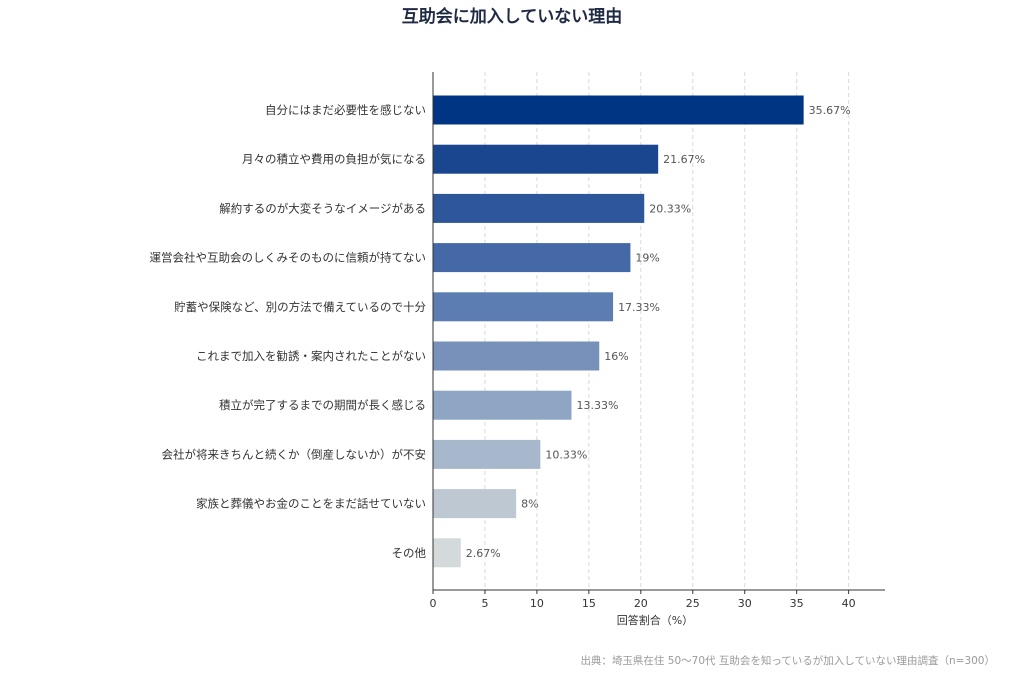 The height and width of the screenshot is (683, 1024). Describe the element at coordinates (589, 603) in the screenshot. I see `x-tick-label: 15` at that location.